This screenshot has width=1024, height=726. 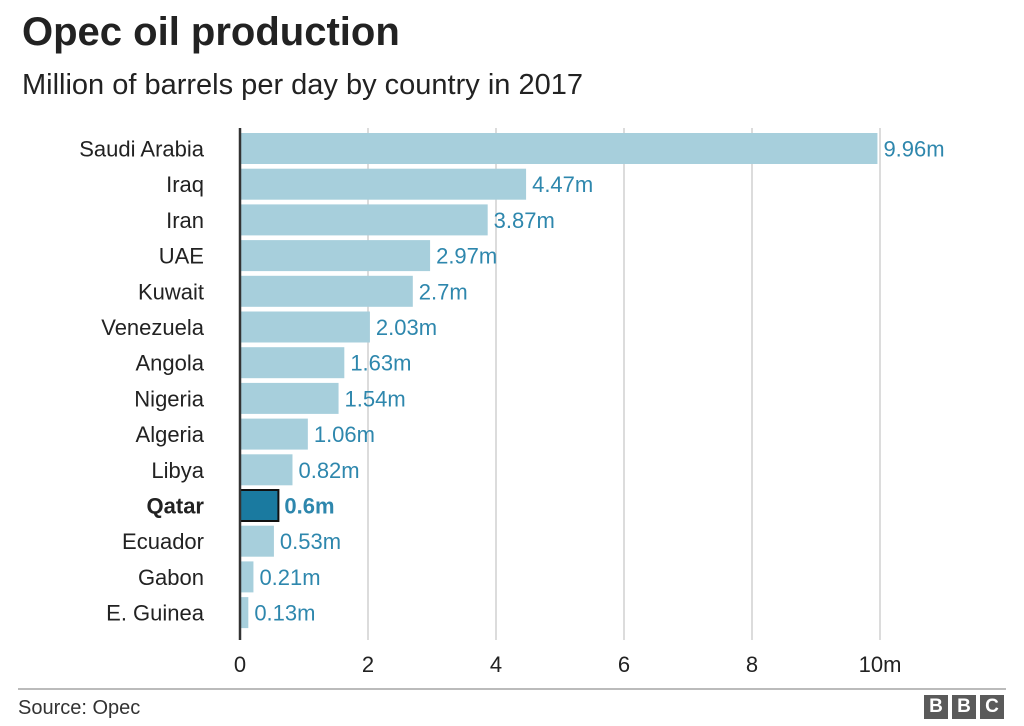 What do you see at coordinates (443, 291) in the screenshot?
I see `value-label: 2.7m` at bounding box center [443, 291].